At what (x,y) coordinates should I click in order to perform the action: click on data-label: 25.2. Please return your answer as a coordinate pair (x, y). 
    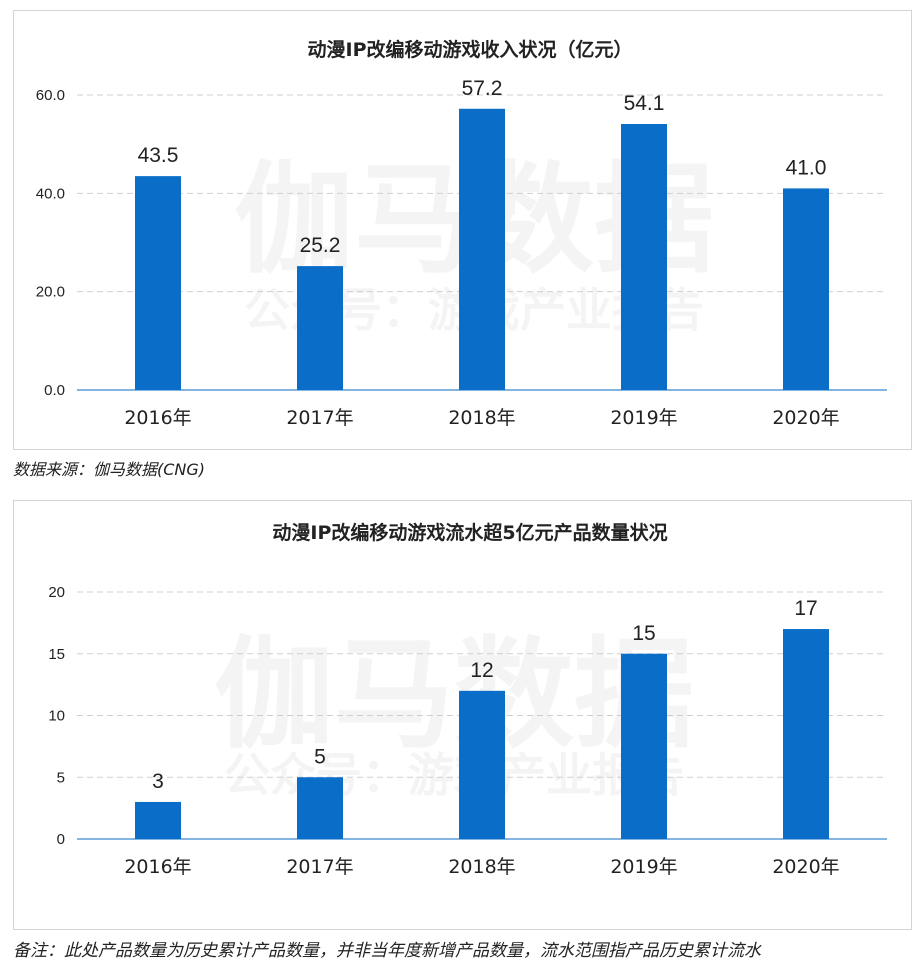
    Looking at the image, I should click on (320, 245).